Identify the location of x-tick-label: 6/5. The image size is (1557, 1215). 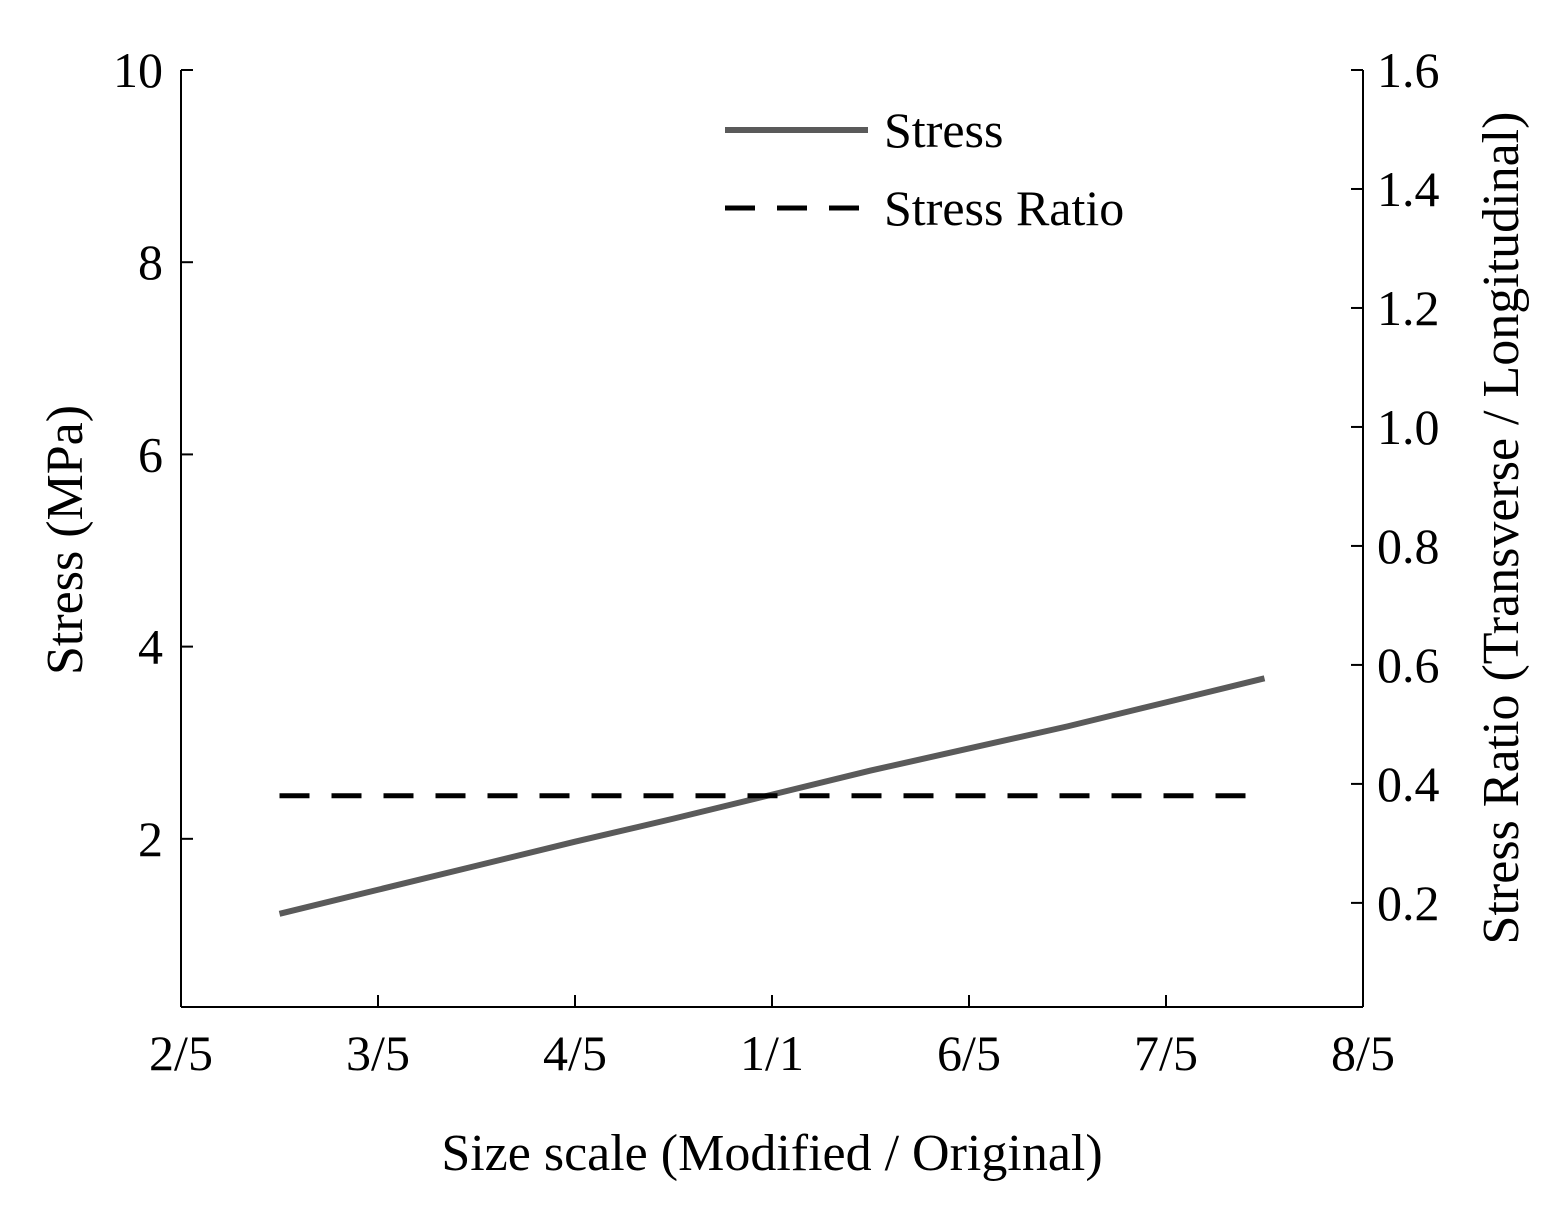
(969, 1053).